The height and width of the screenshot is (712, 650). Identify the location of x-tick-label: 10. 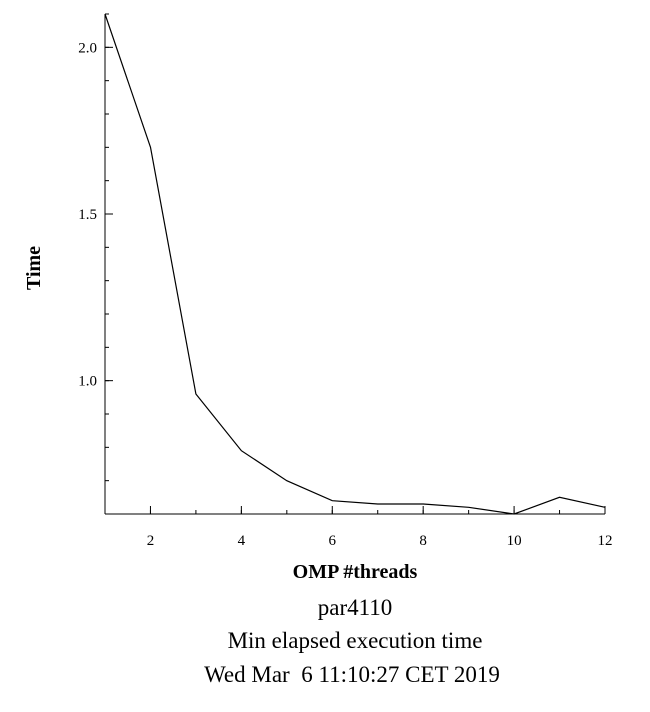
(514, 541).